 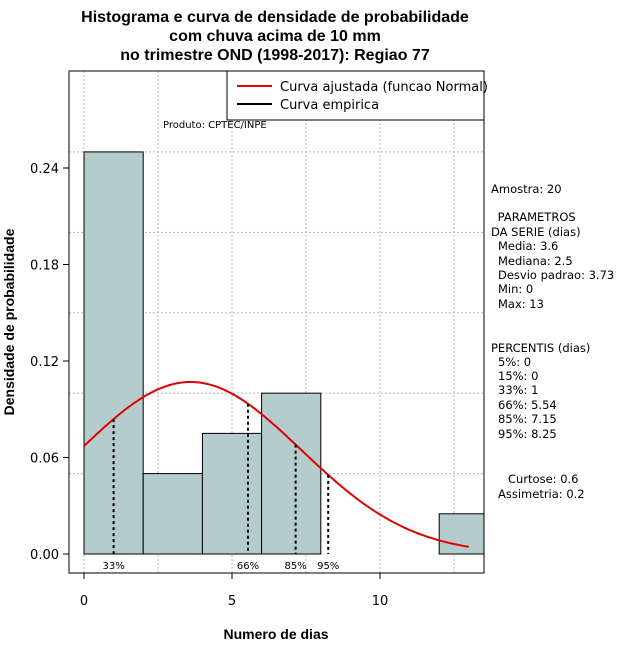 What do you see at coordinates (380, 601) in the screenshot?
I see `x-tick-label-2: 10` at bounding box center [380, 601].